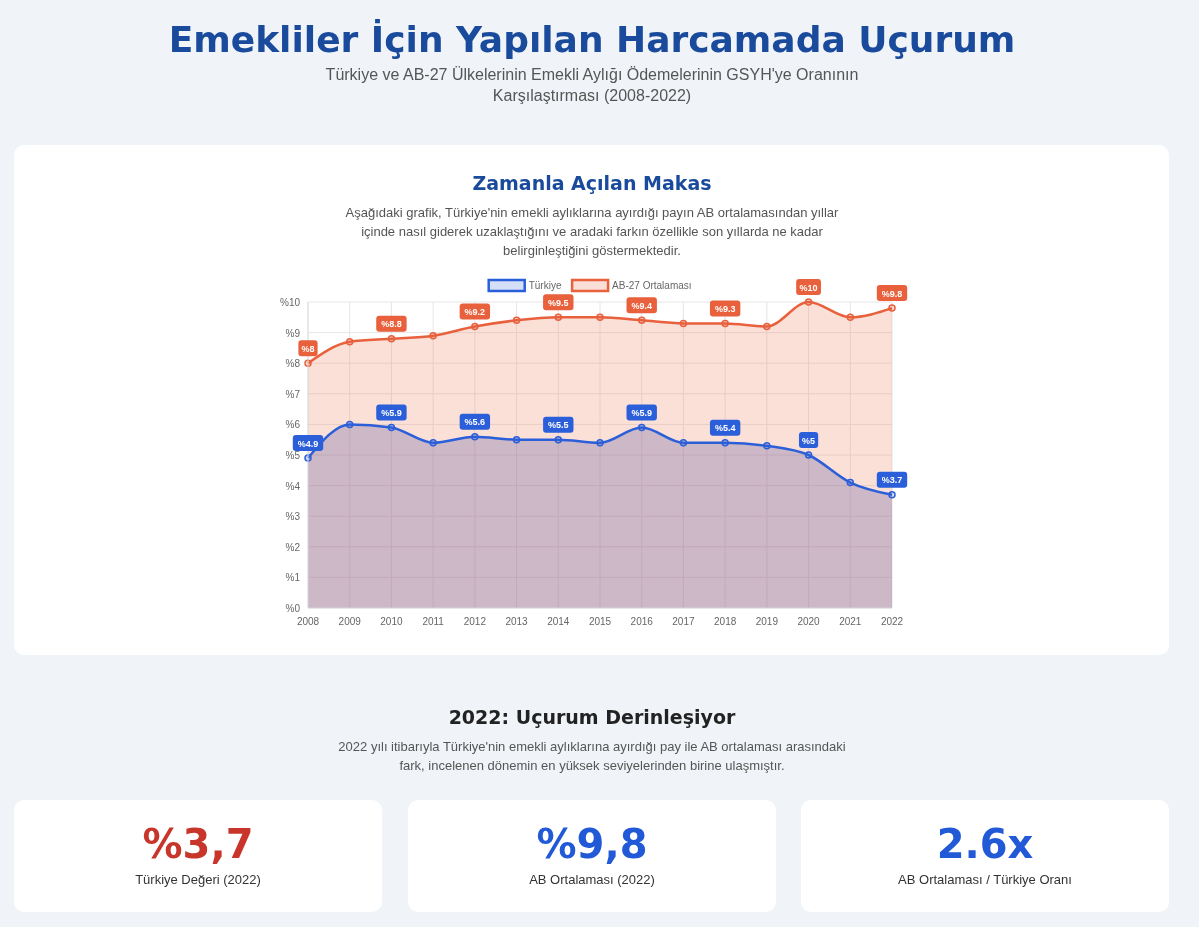 This screenshot has height=927, width=1199. Describe the element at coordinates (308, 443) in the screenshot. I see `data-label: %4.9` at that location.